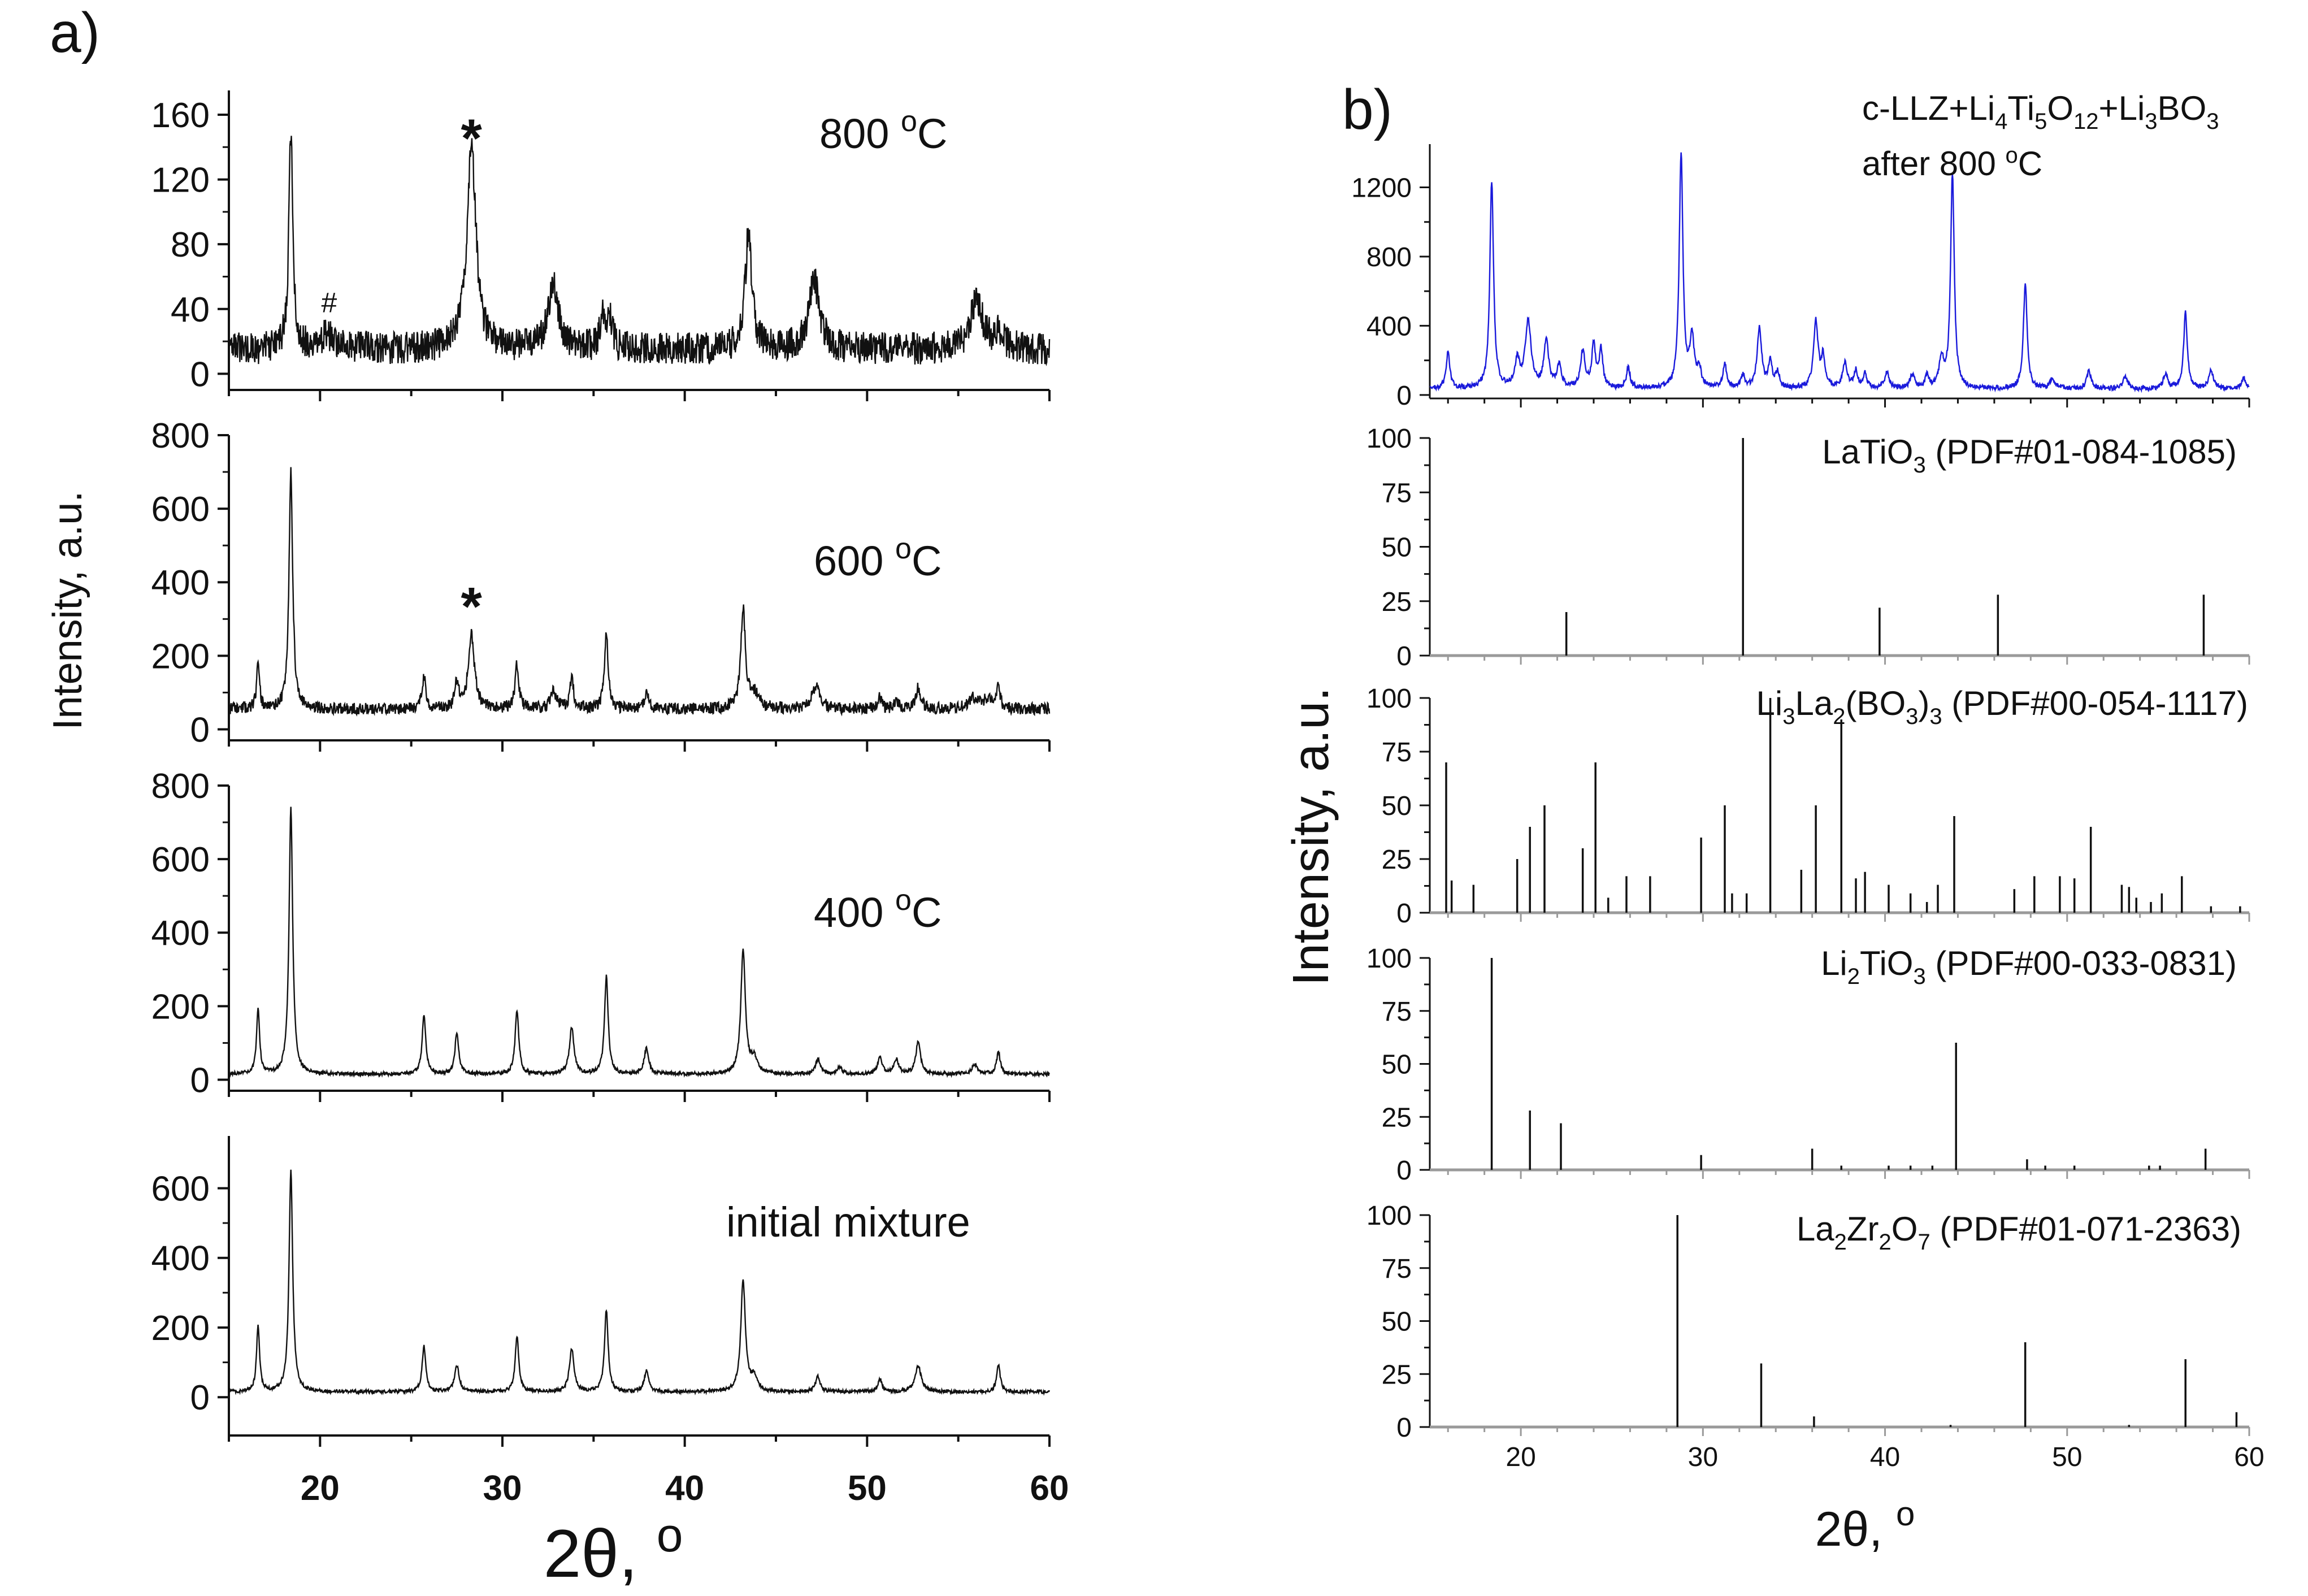 This screenshot has width=2308, height=1596. What do you see at coordinates (1815, 1229) in the screenshot?
I see `panel-b-reference-4-title-text: La` at bounding box center [1815, 1229].